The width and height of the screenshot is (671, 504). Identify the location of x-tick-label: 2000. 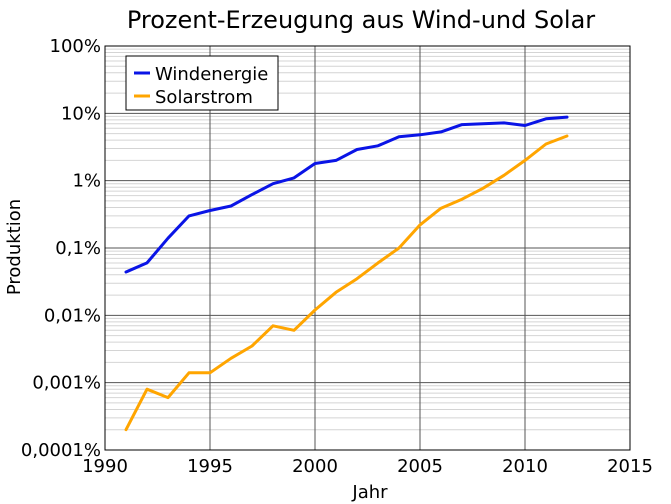
(315, 466).